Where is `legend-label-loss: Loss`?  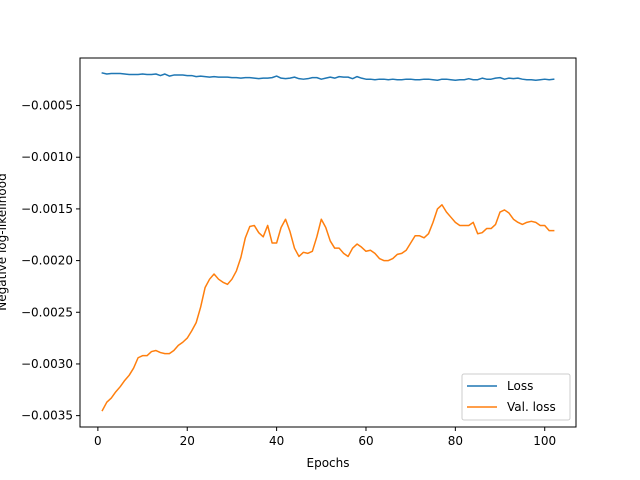 legend-label-loss: Loss is located at coordinates (520, 386).